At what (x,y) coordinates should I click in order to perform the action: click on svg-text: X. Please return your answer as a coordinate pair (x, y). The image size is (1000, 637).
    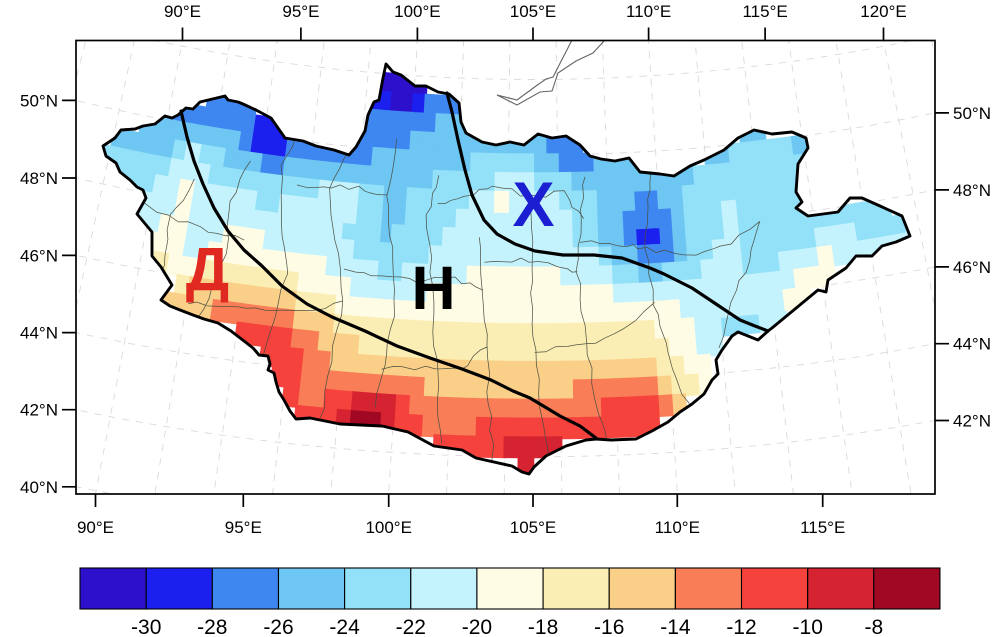
    Looking at the image, I should click on (533, 205).